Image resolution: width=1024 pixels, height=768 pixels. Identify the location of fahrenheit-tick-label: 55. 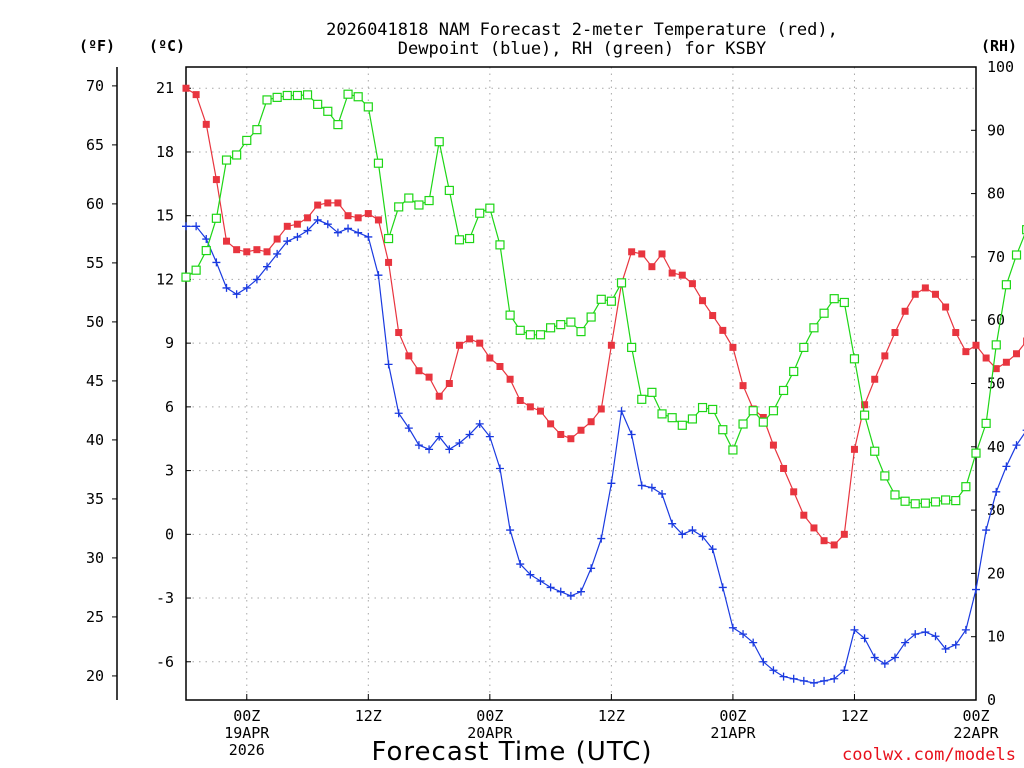
(95, 263).